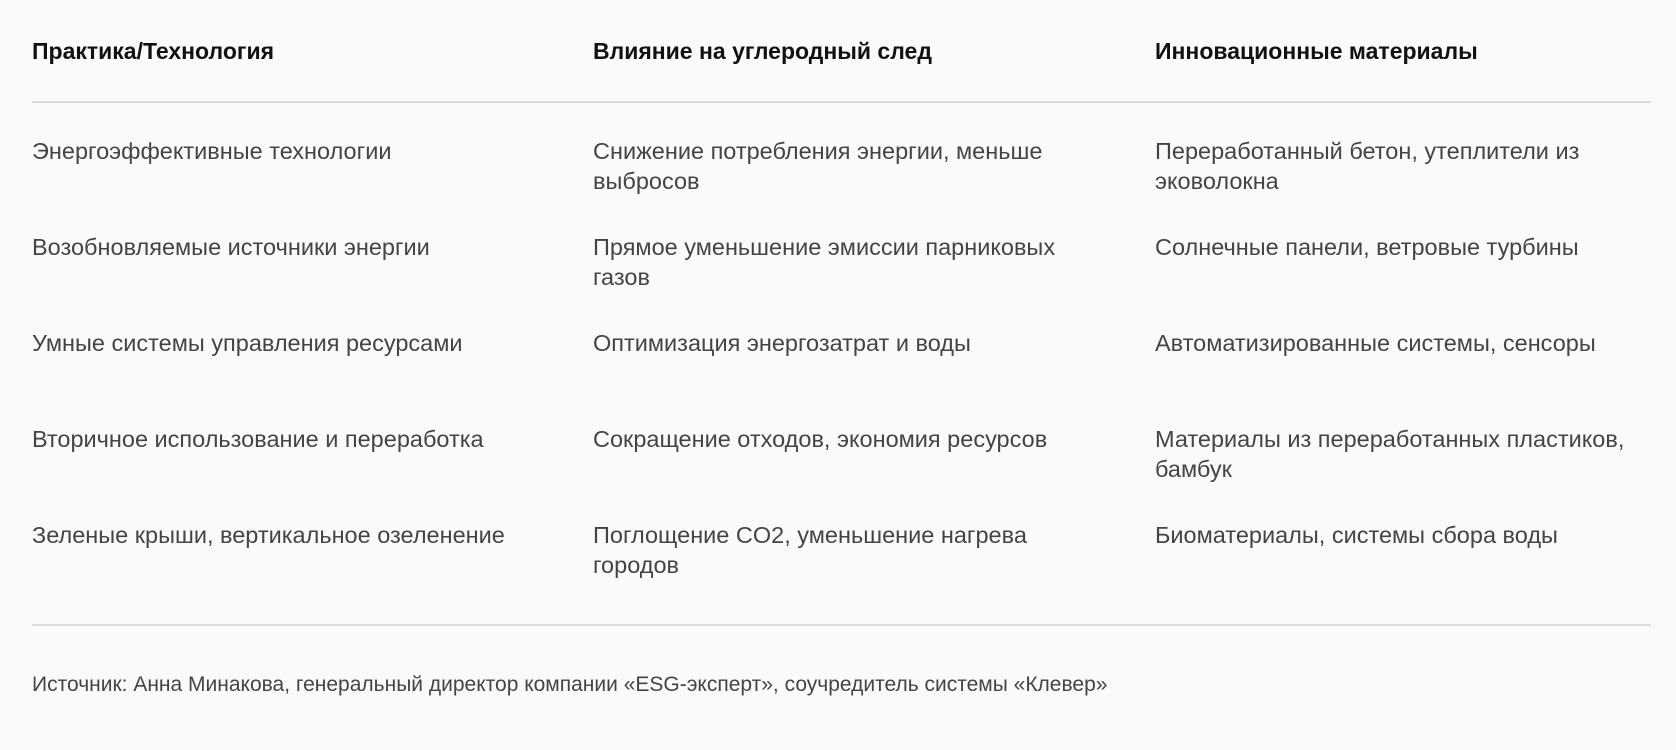 This screenshot has height=750, width=1676. Describe the element at coordinates (268, 535) in the screenshot. I see `table-cell: Зеленые крыши, вертикальное озеленение` at that location.